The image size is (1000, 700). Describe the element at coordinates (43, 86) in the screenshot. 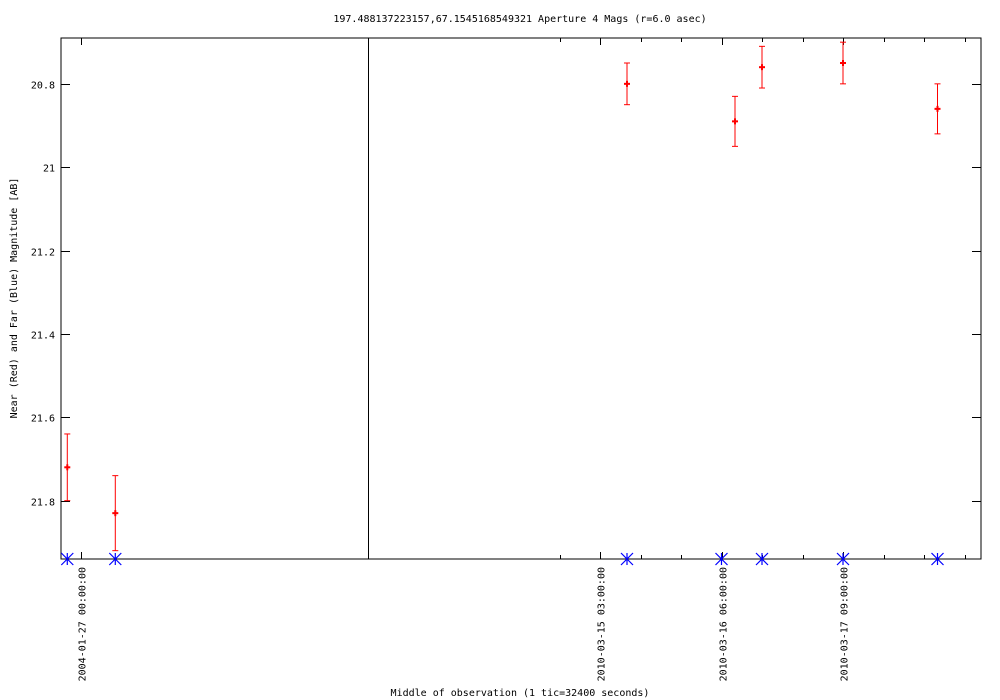

I see `y-tick-label: 20.8` at that location.